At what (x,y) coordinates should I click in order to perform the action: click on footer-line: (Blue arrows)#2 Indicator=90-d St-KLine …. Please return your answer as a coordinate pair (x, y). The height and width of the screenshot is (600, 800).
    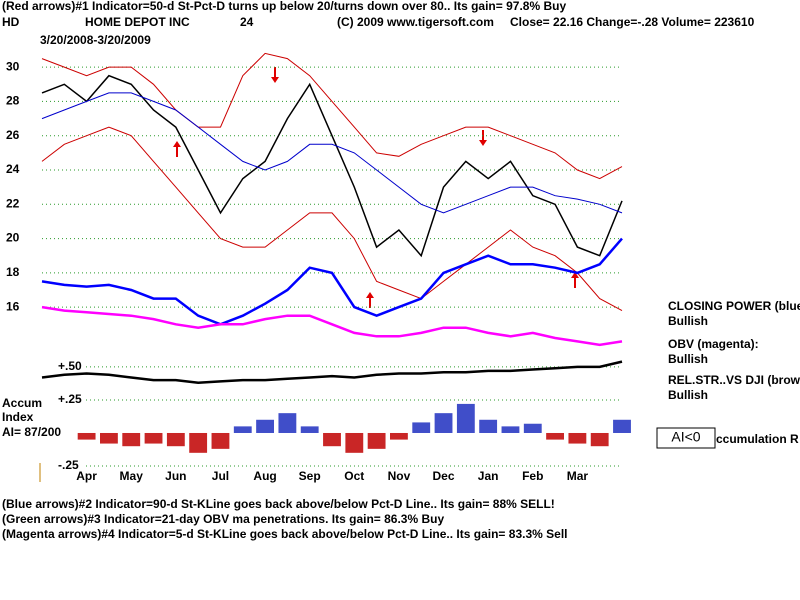
    Looking at the image, I should click on (278, 504).